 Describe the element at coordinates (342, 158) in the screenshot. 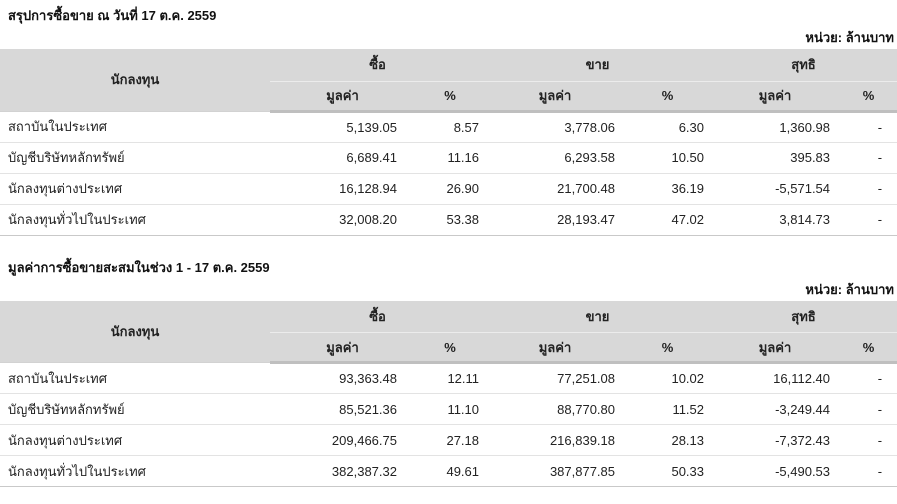

I see `buy-value: 6,689.41` at that location.